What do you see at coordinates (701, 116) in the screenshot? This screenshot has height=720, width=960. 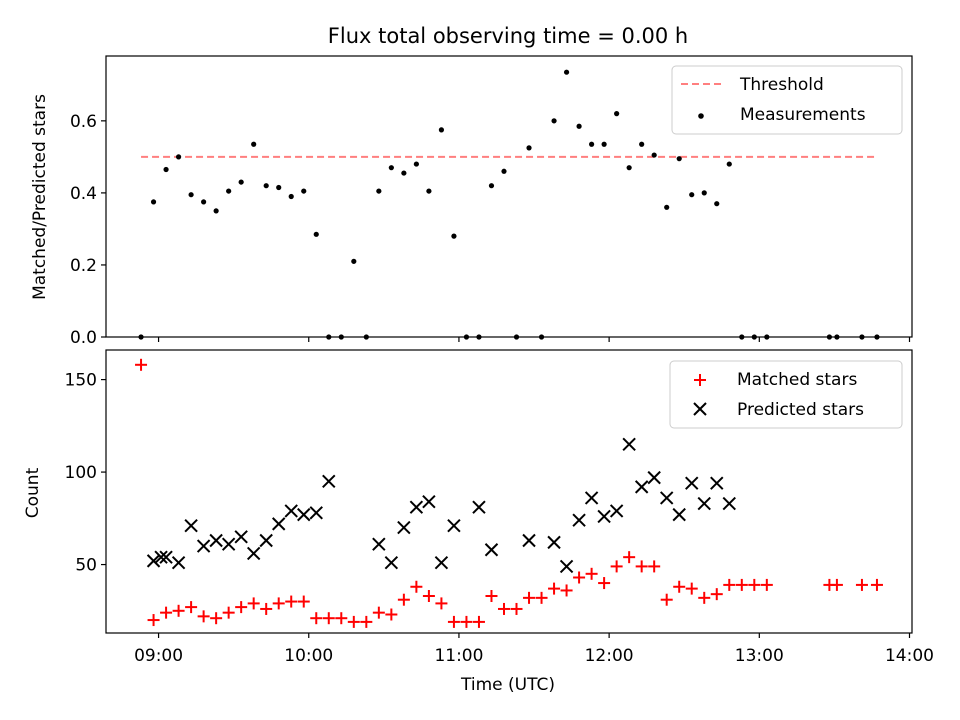 I see `legend-measurements-swatch` at bounding box center [701, 116].